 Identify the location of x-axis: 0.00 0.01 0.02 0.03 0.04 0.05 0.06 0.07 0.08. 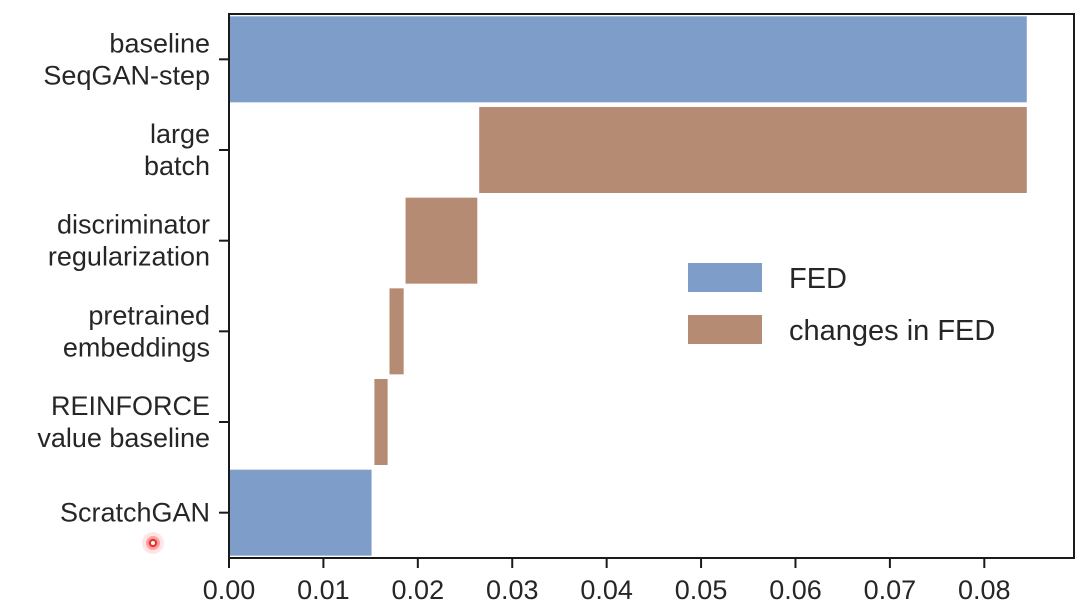
(607, 581).